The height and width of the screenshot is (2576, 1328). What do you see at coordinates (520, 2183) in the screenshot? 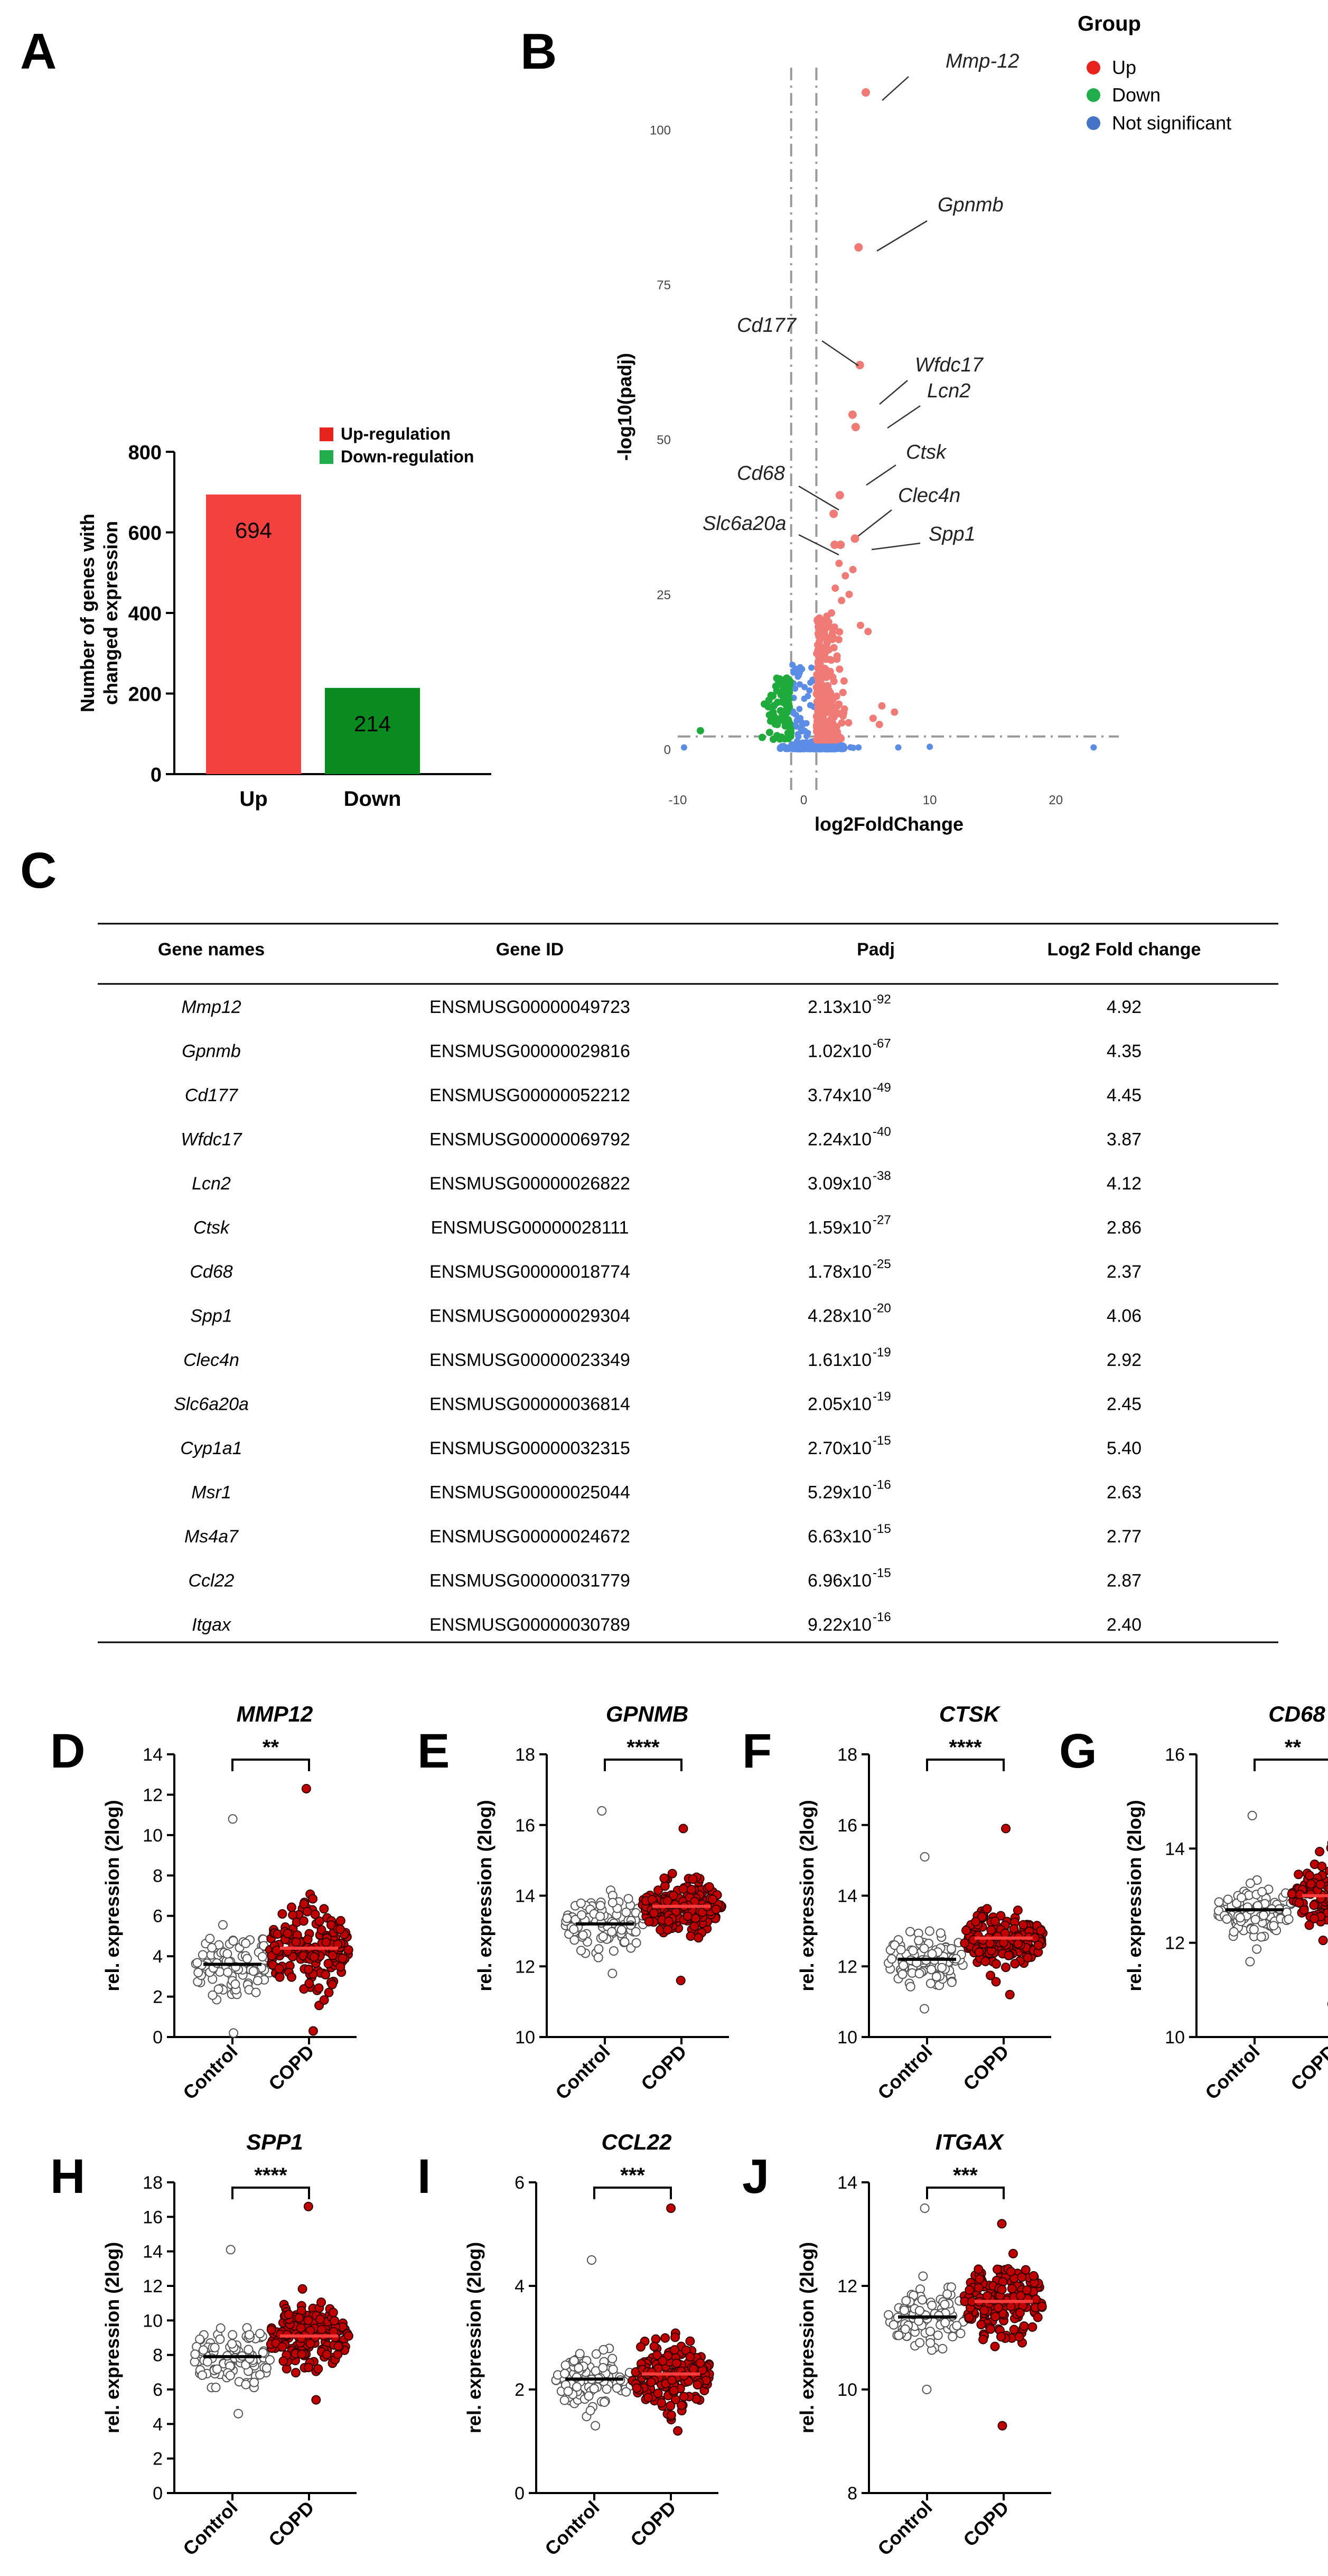
I see `y-tick-label: 6` at bounding box center [520, 2183].